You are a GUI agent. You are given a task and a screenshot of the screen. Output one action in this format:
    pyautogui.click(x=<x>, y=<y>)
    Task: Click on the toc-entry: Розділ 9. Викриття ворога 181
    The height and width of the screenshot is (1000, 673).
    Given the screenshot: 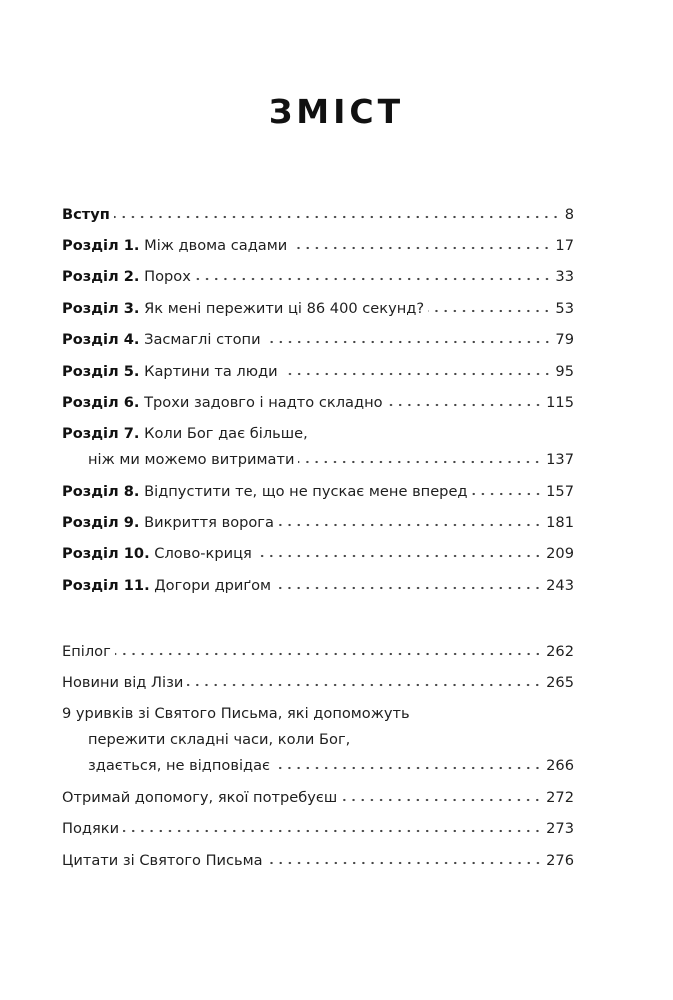 What is the action you would take?
    pyautogui.click(x=318, y=522)
    